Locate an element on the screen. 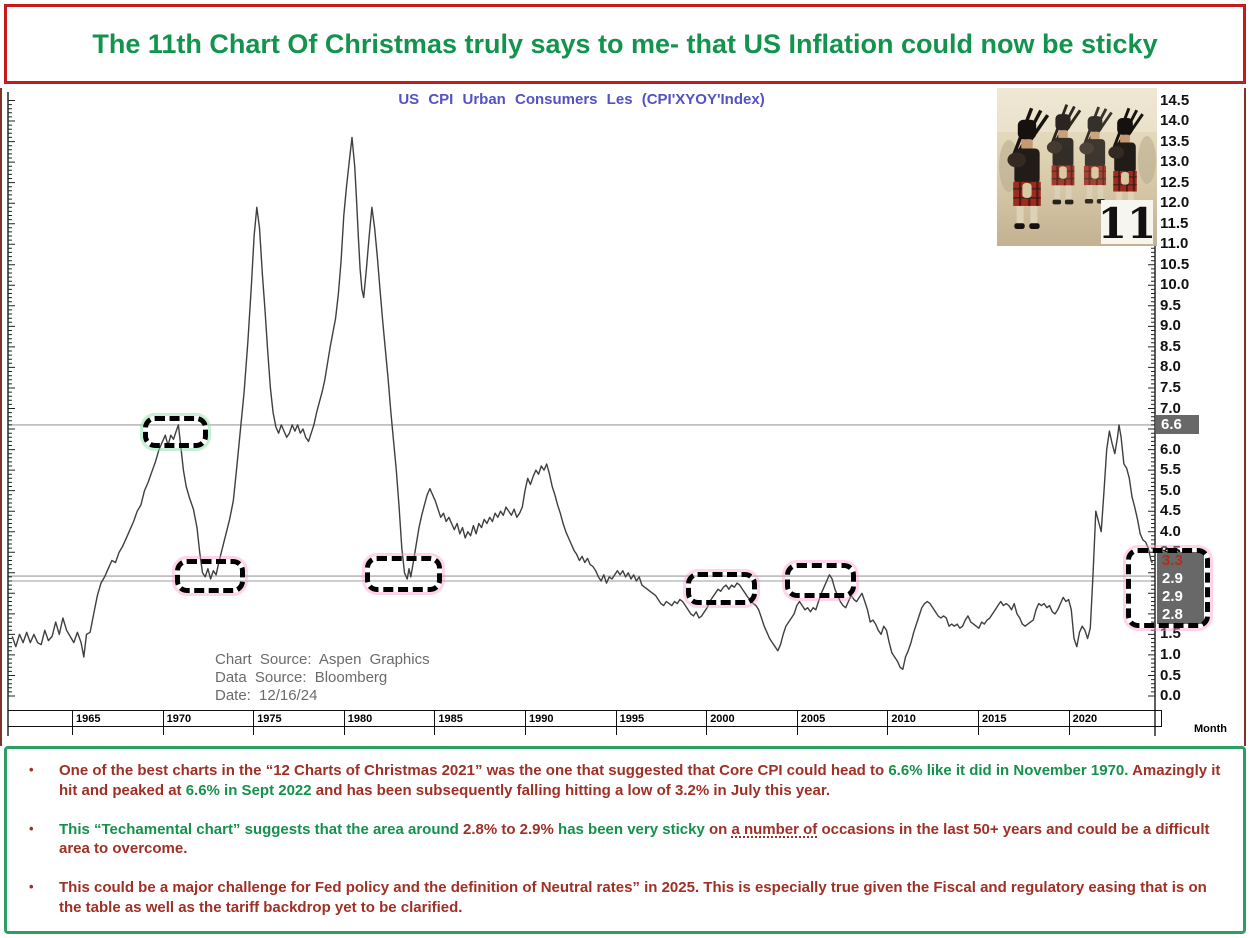 This screenshot has height=938, width=1250. y-axis-label: 0.5 is located at coordinates (1170, 675).